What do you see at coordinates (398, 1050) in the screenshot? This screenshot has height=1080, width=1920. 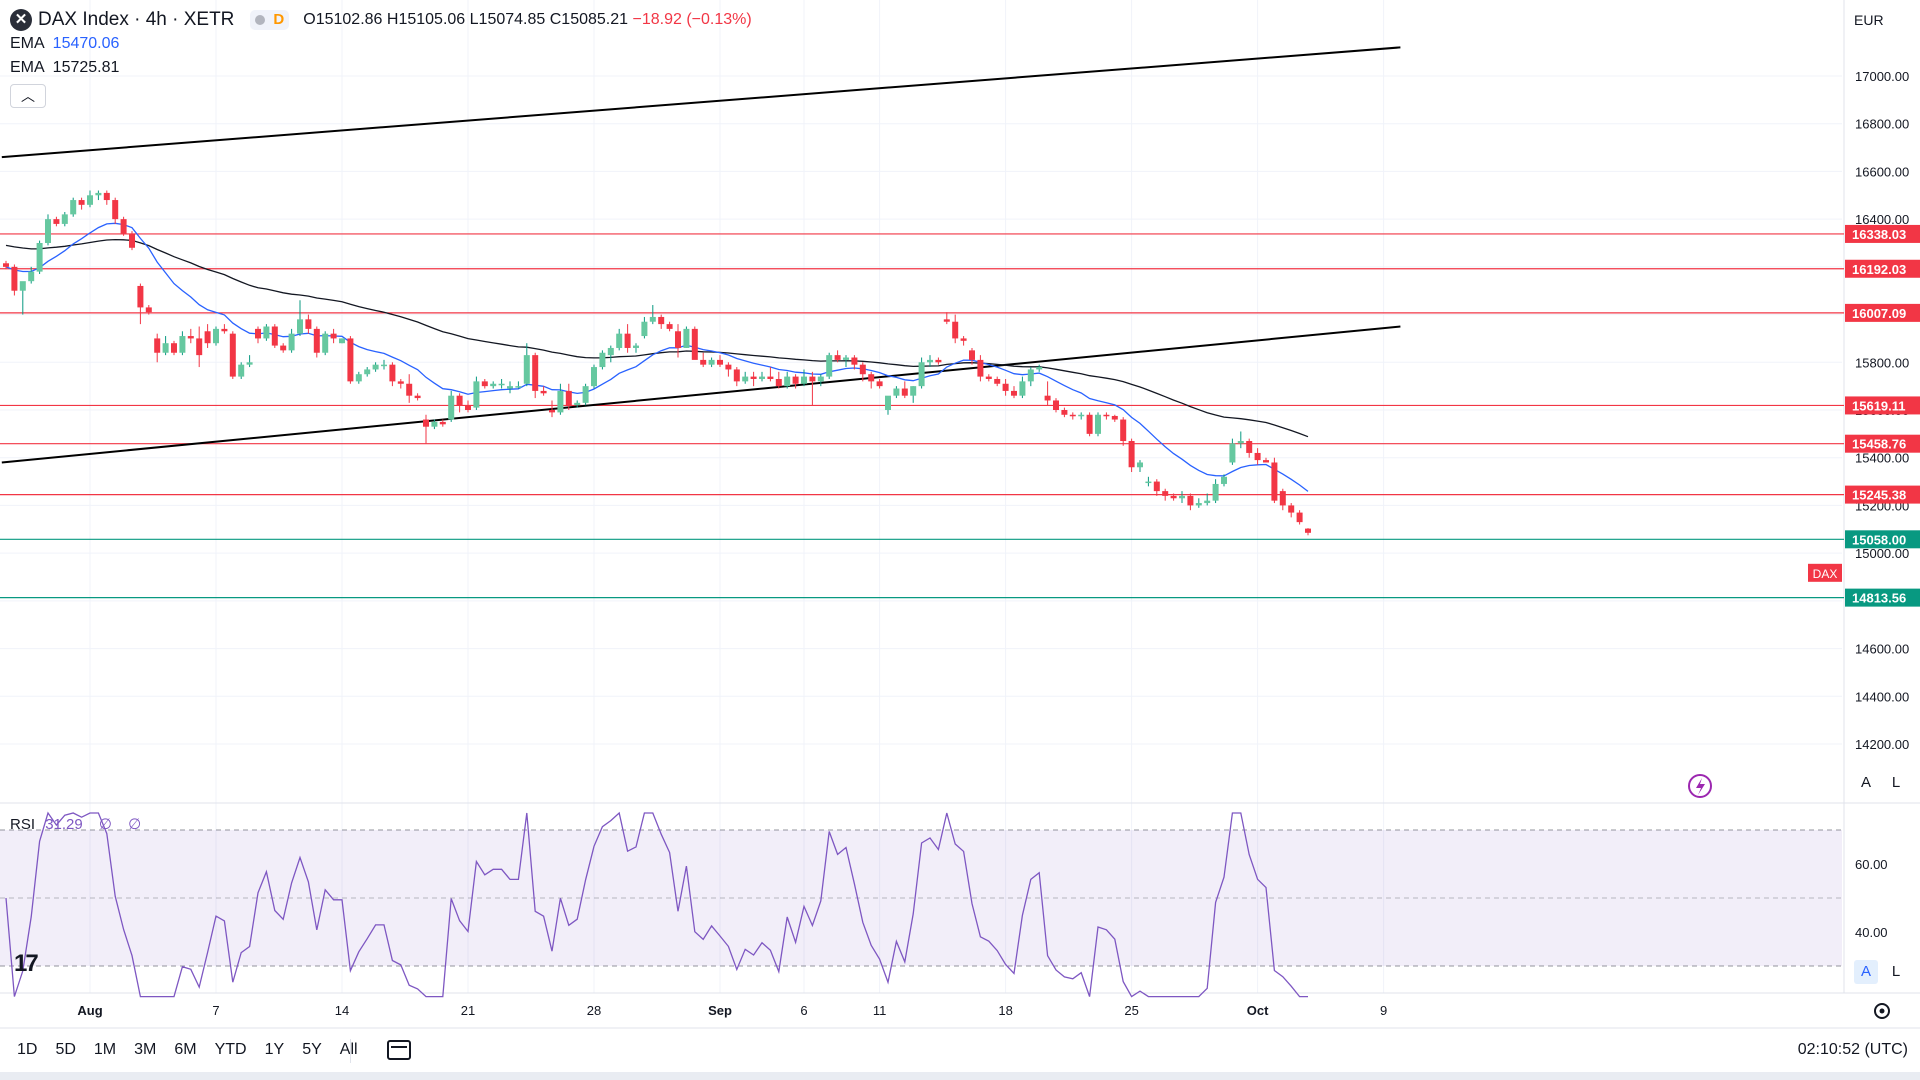 I see `calendar-icon` at bounding box center [398, 1050].